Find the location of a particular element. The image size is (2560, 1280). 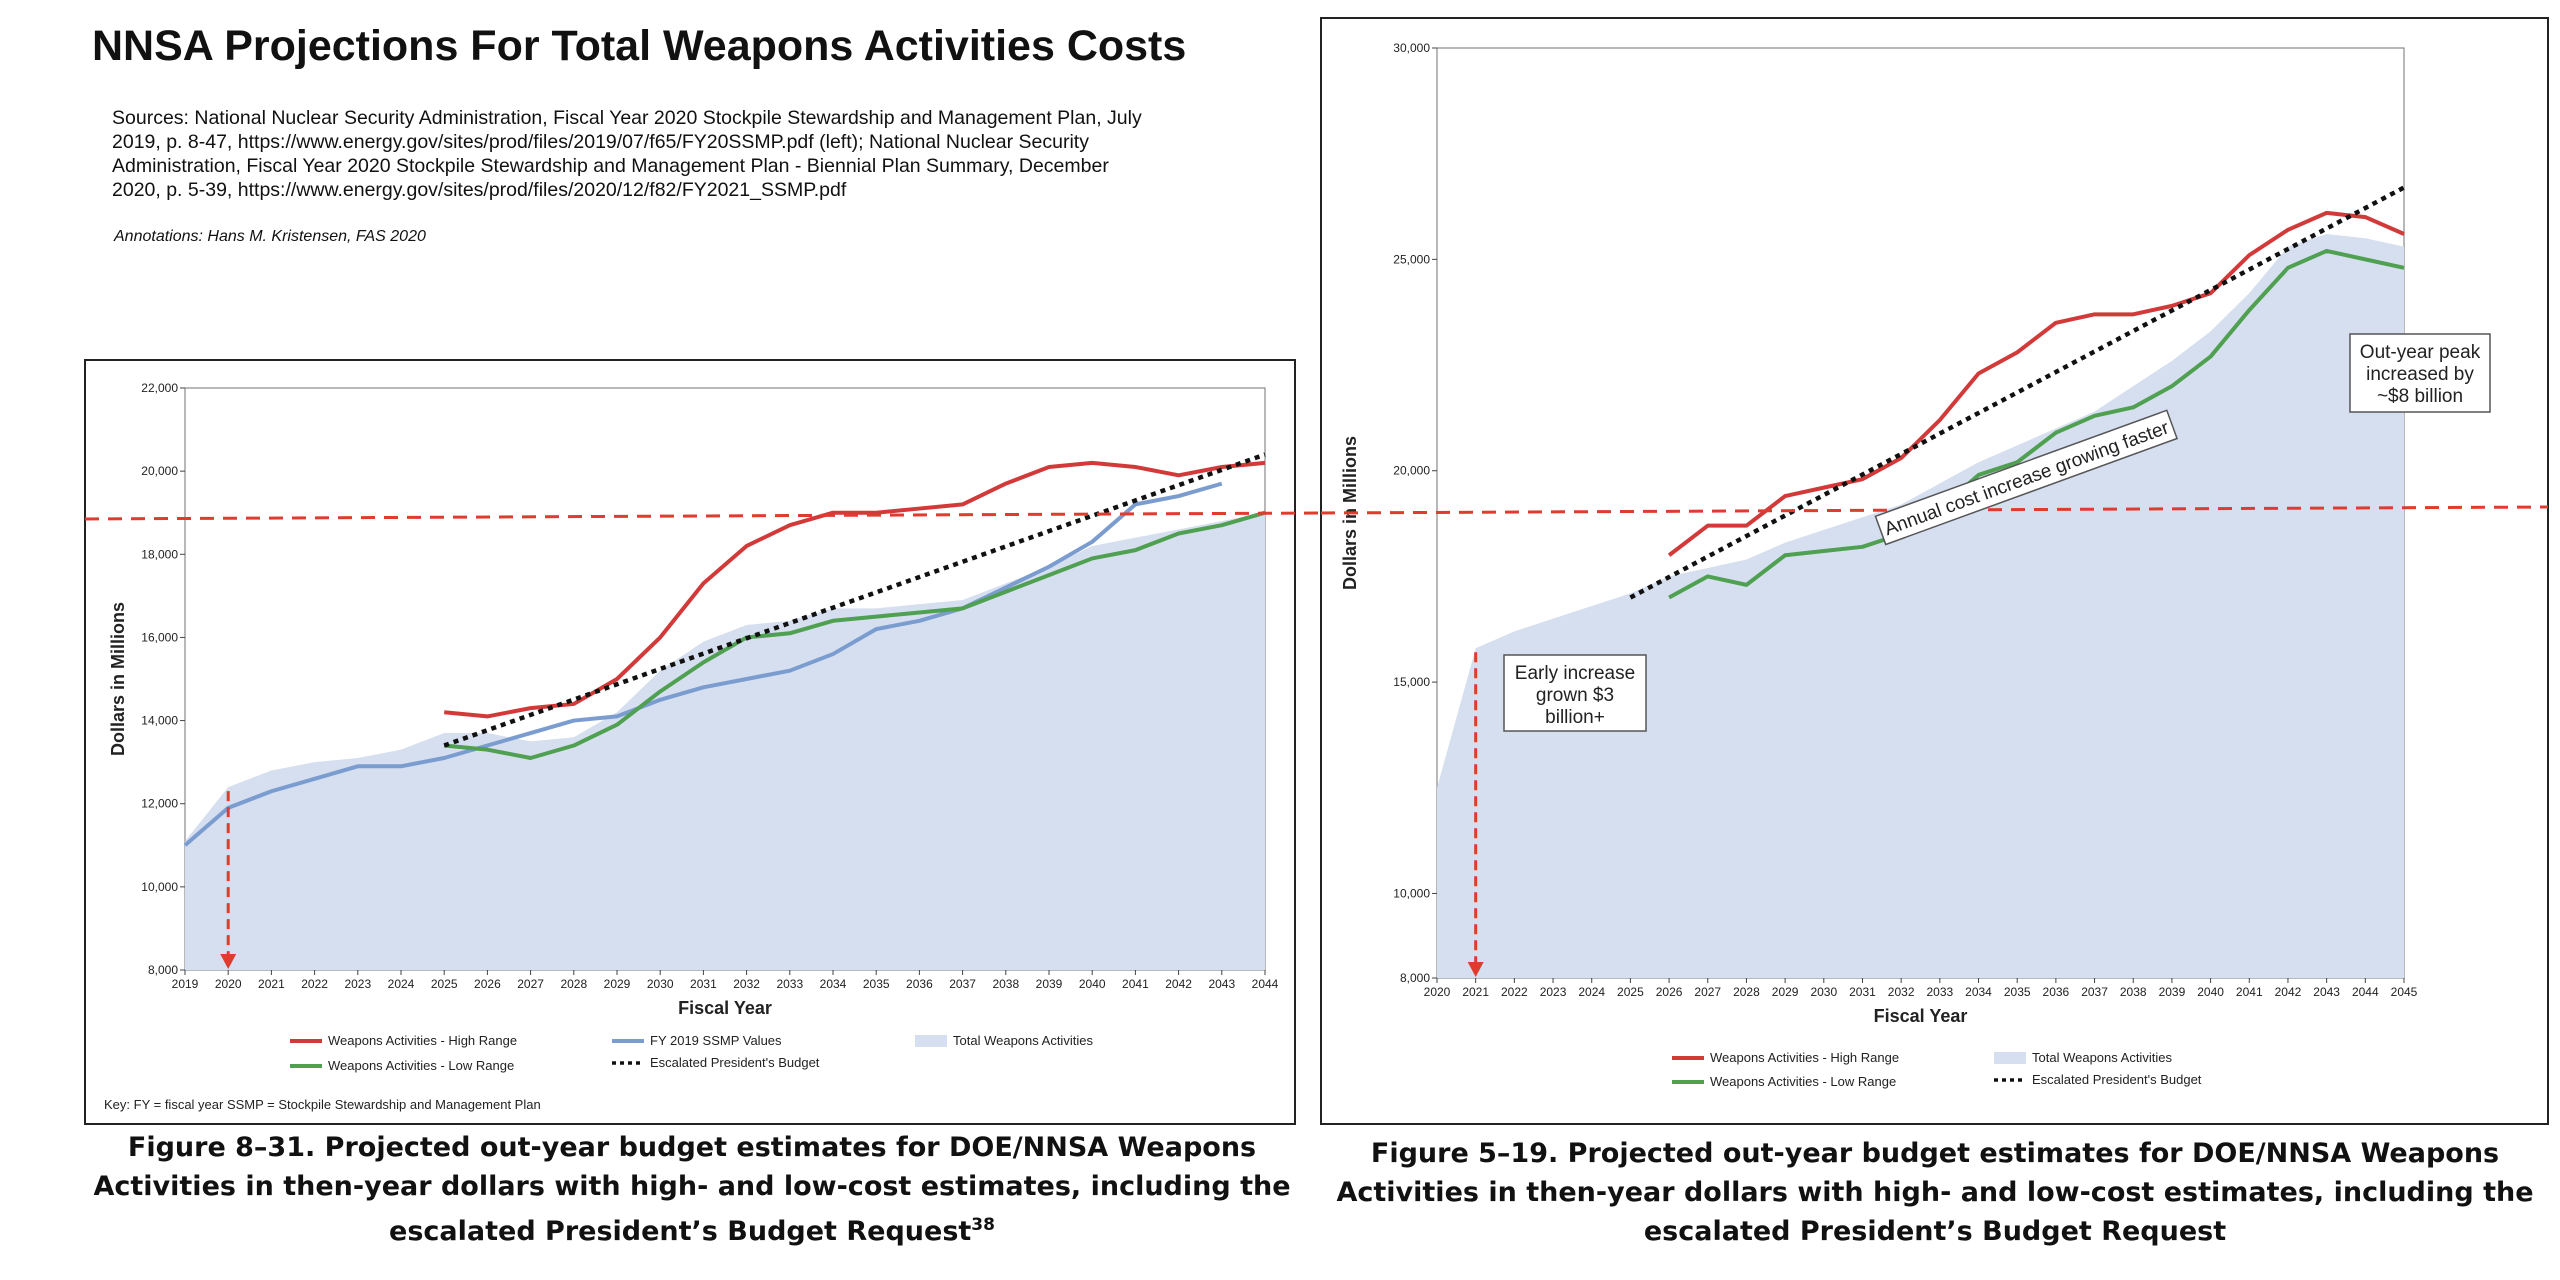

right-x-tick-label: 2033 is located at coordinates (1939, 992).